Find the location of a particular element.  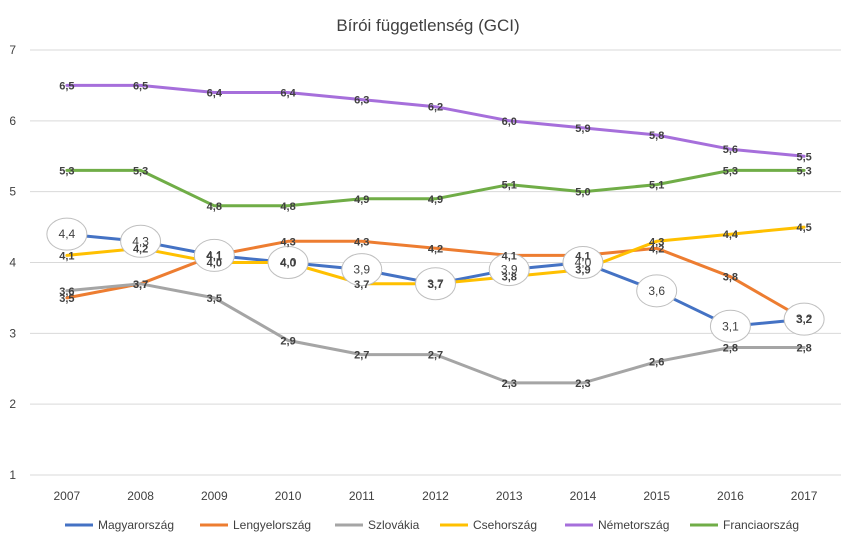

data-label: 4,8 is located at coordinates (287, 207).